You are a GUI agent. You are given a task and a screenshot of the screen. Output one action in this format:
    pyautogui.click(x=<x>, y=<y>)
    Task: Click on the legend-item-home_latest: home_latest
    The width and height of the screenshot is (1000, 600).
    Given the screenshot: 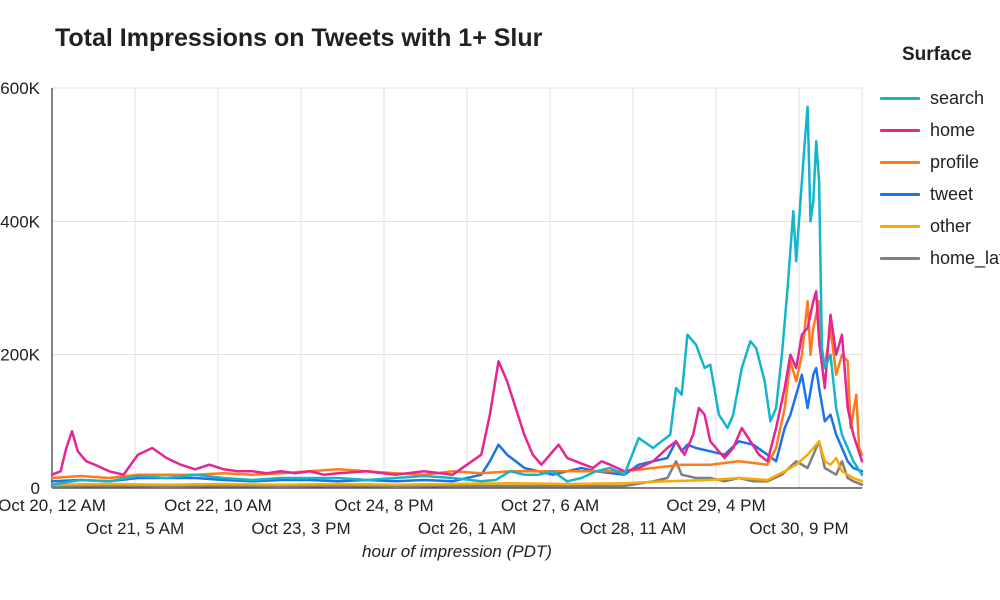 What is the action you would take?
    pyautogui.click(x=940, y=258)
    